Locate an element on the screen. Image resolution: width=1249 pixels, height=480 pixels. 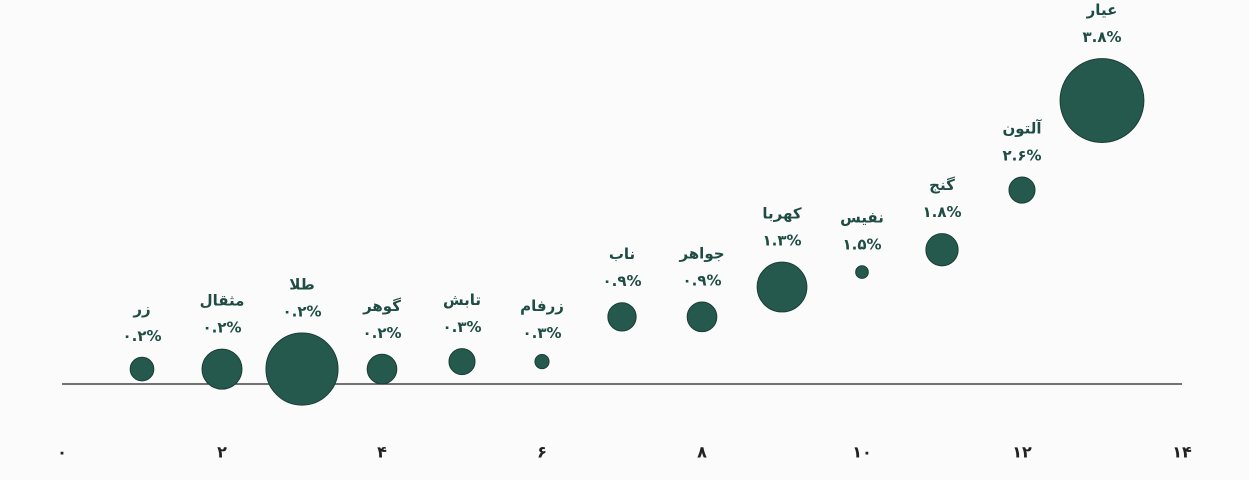
x-tick-label: ۲ is located at coordinates (222, 452).